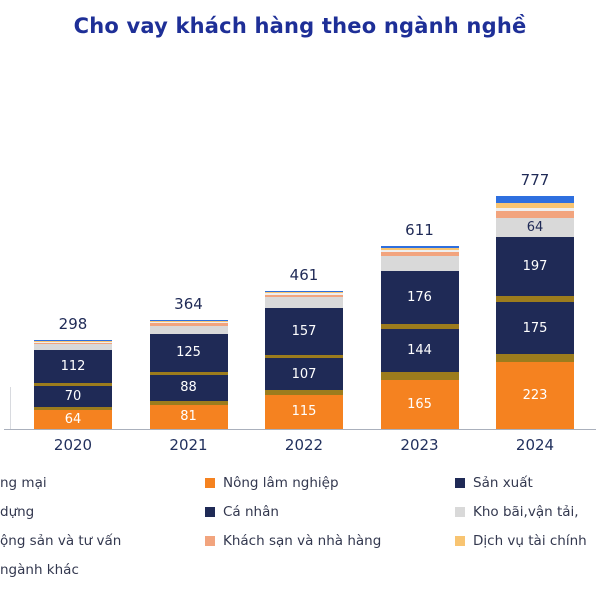  I want to click on legend-label: ng mại, so click(23, 482).